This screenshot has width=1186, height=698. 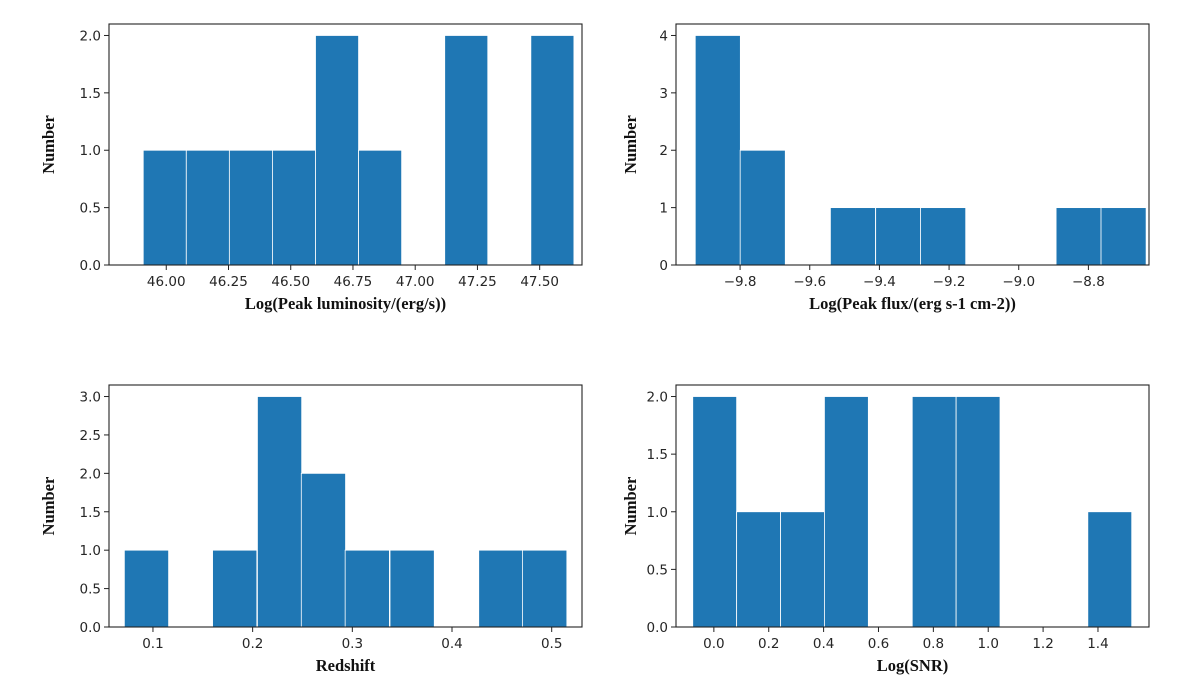 What do you see at coordinates (987, 644) in the screenshot?
I see `x-tick-label: 1.0` at bounding box center [987, 644].